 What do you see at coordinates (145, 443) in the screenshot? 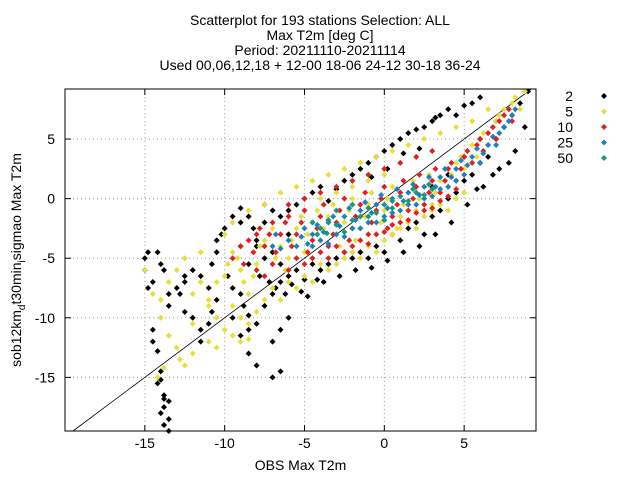
I see `x-tick-label: -15` at bounding box center [145, 443].